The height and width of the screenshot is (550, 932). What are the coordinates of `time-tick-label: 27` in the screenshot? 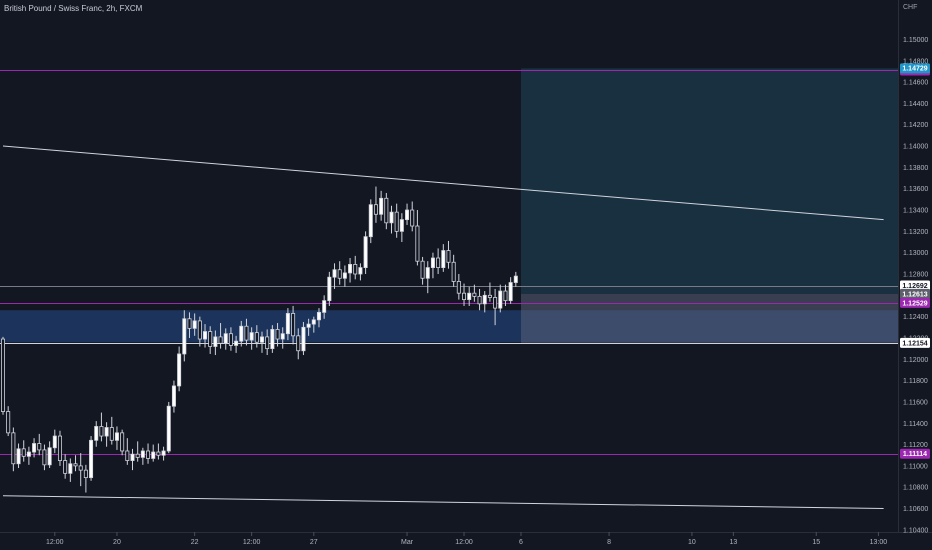 It's located at (314, 542).